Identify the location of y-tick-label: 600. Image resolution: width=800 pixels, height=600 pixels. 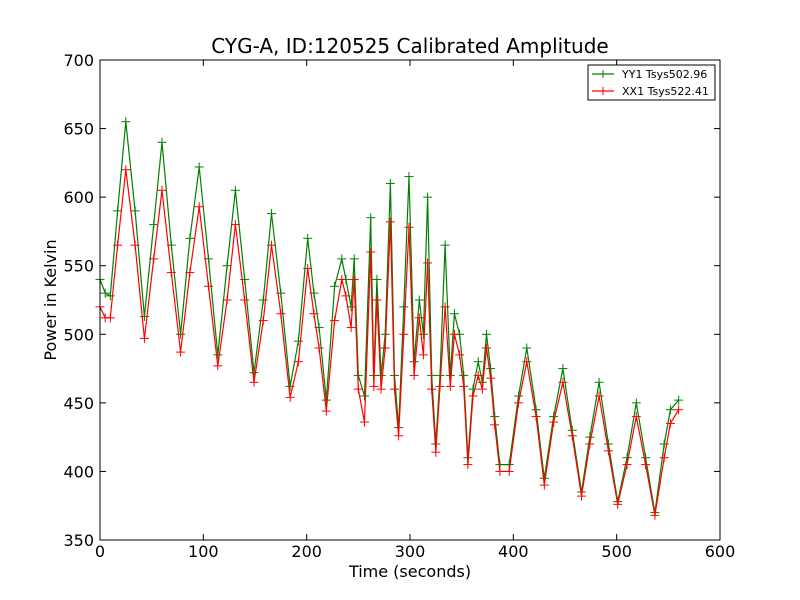
(78, 197).